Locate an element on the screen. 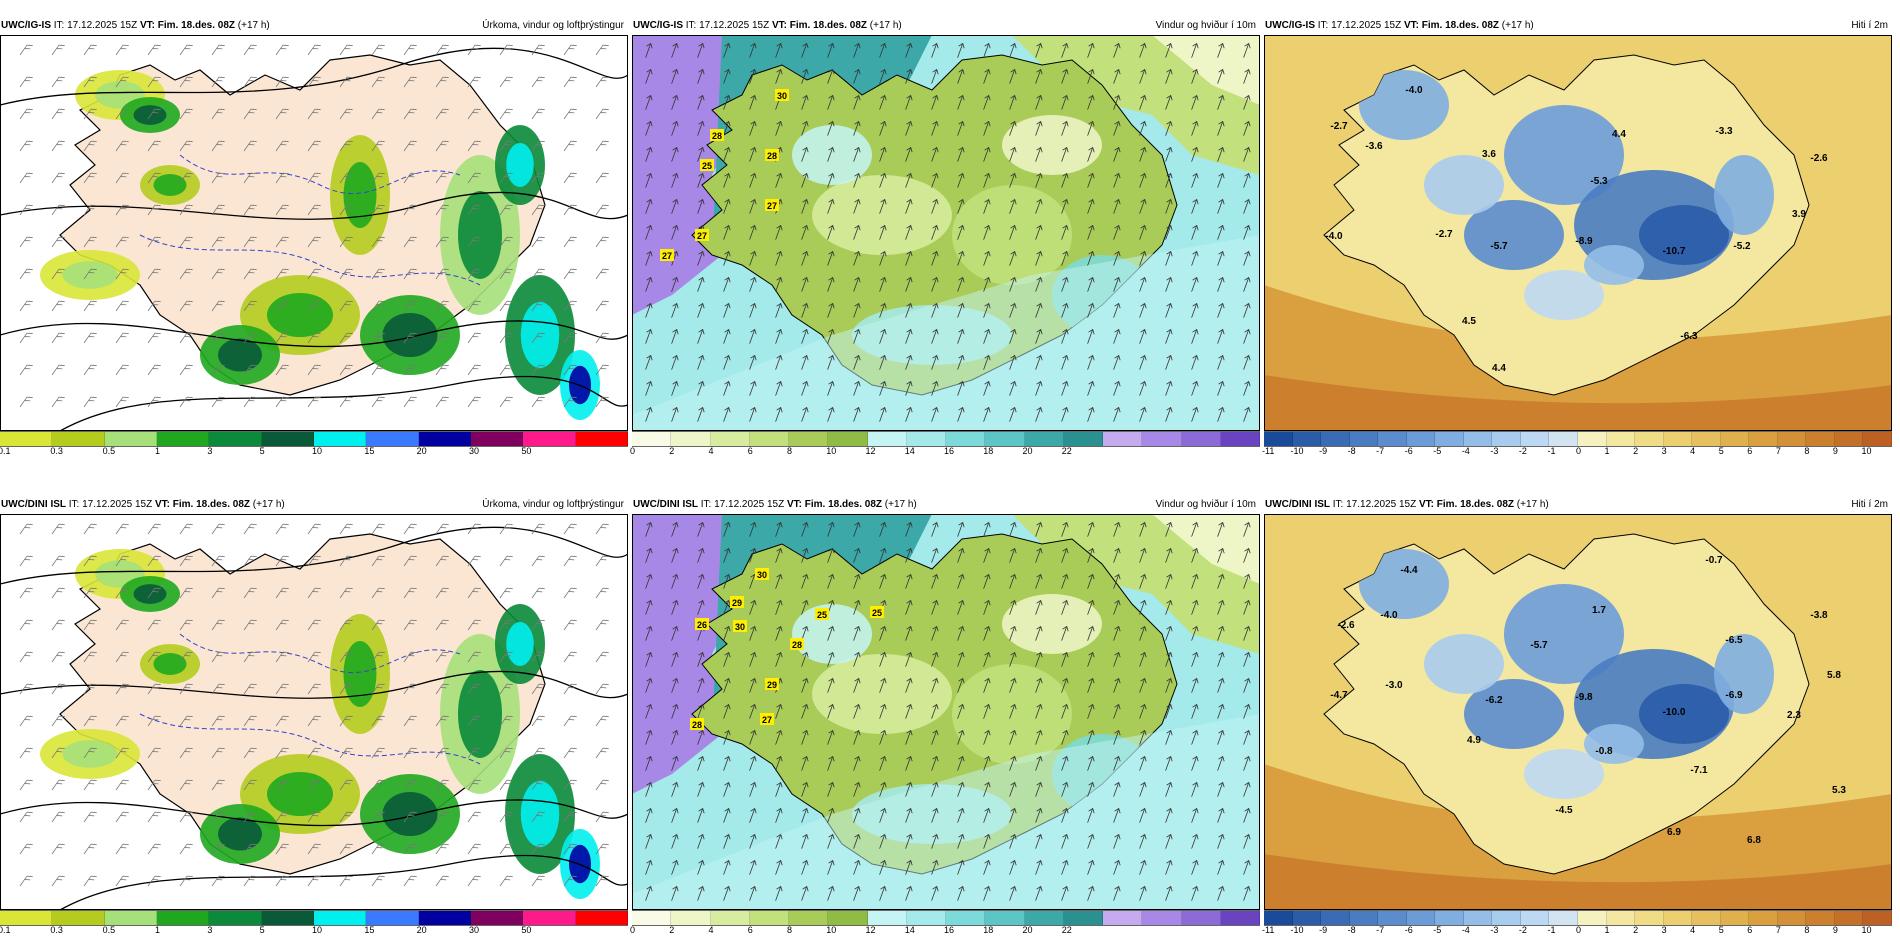  colour-scale-tick: 10 is located at coordinates (317, 930).